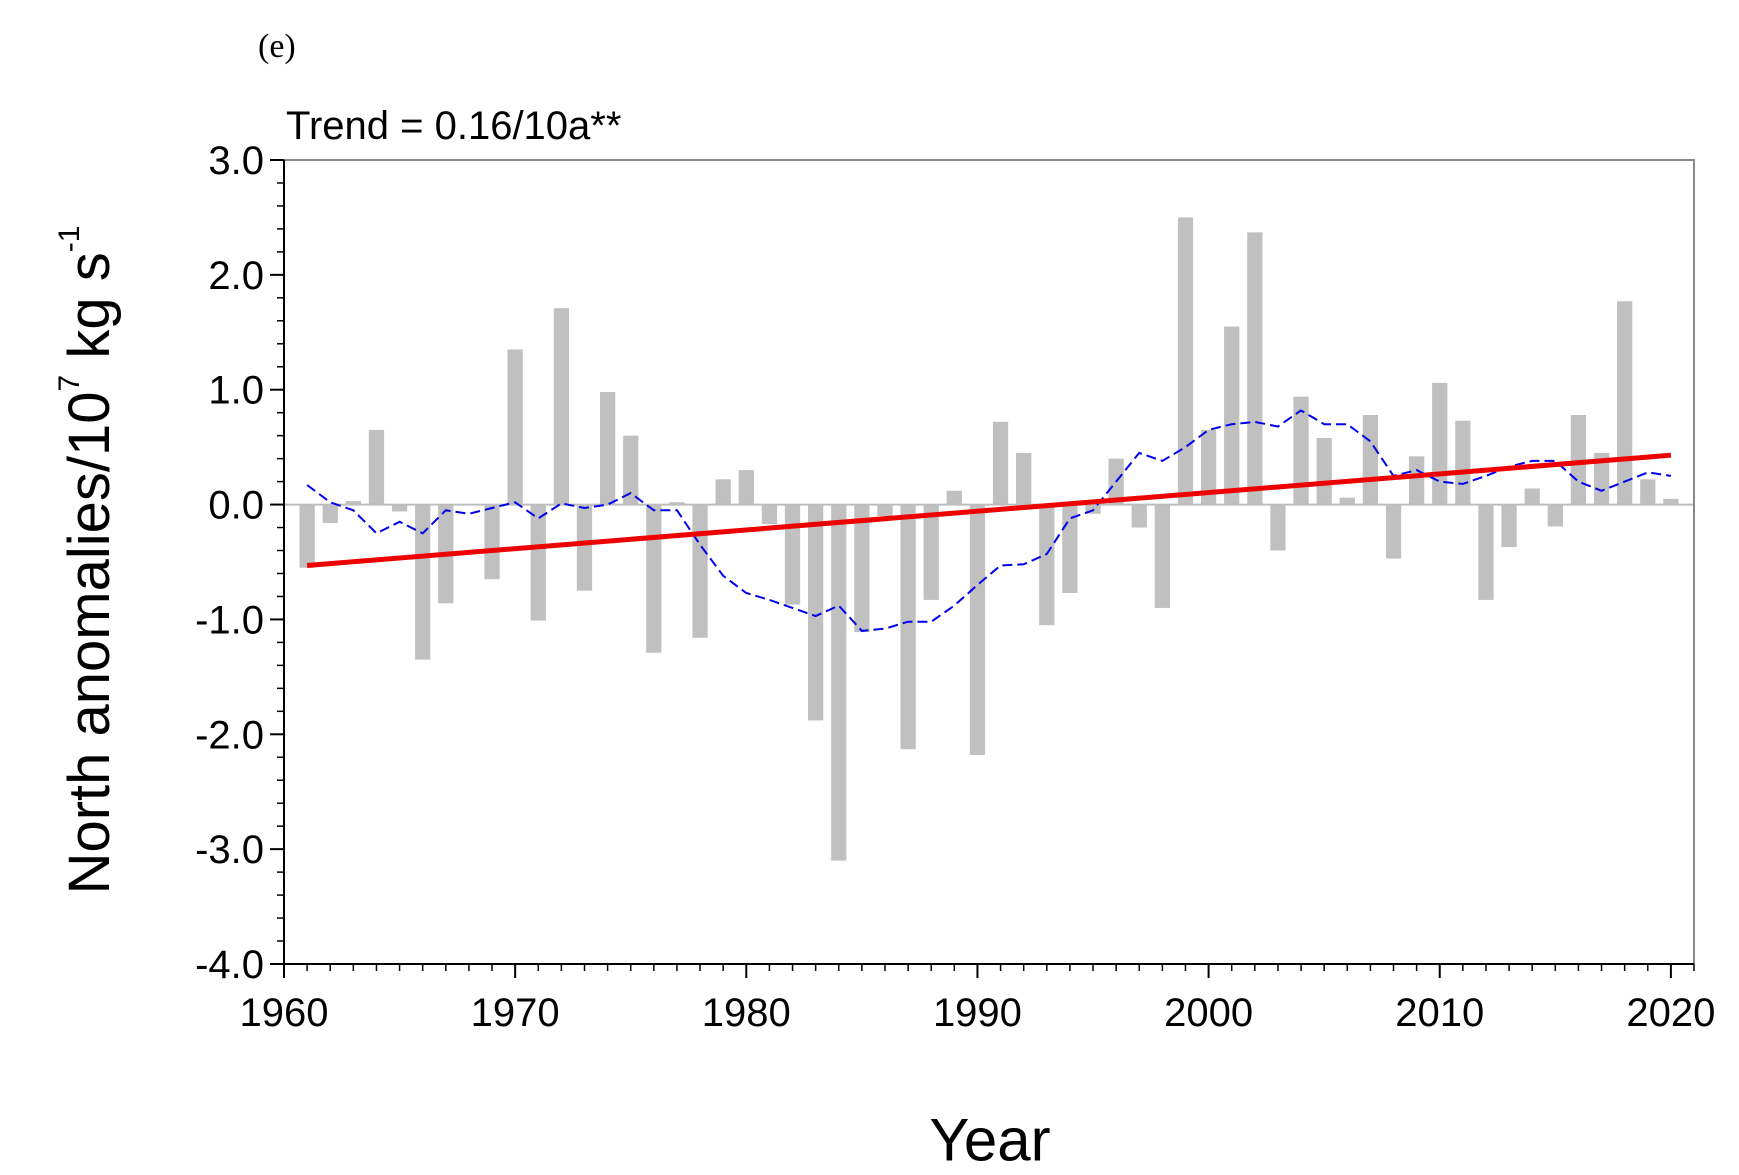  What do you see at coordinates (561, 406) in the screenshot?
I see `bar-1972` at bounding box center [561, 406].